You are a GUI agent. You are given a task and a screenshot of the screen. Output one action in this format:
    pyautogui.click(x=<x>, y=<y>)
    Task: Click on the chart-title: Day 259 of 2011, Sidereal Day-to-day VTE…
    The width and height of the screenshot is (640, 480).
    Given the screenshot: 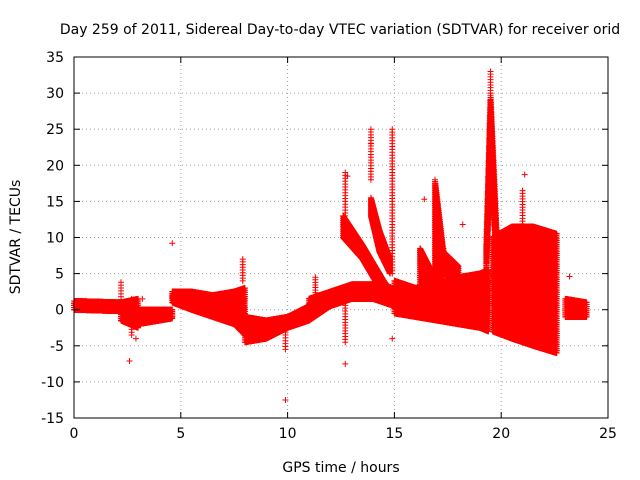 What is the action you would take?
    pyautogui.click(x=340, y=30)
    